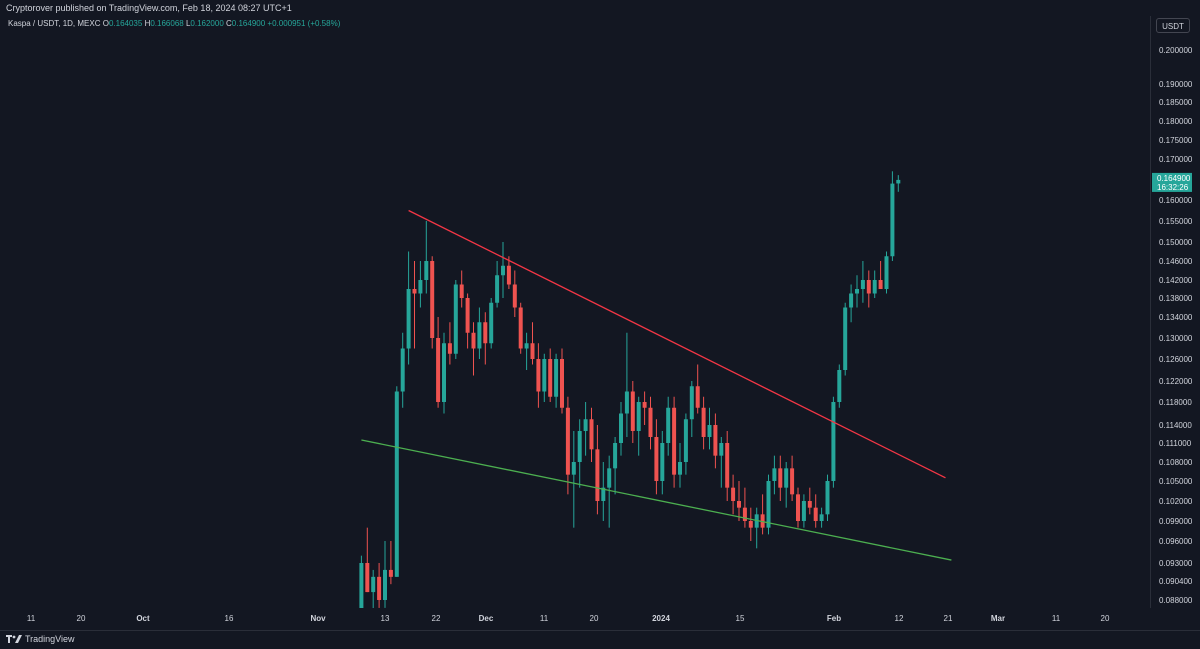 Image resolution: width=1200 pixels, height=649 pixels. Describe the element at coordinates (661, 618) in the screenshot. I see `time-tick-label: 2024` at that location.